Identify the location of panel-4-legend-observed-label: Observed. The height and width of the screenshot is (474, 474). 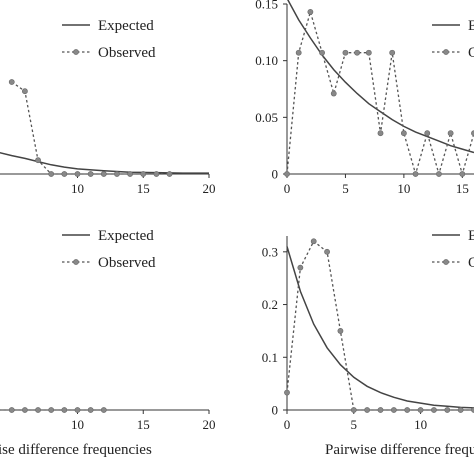
(471, 263).